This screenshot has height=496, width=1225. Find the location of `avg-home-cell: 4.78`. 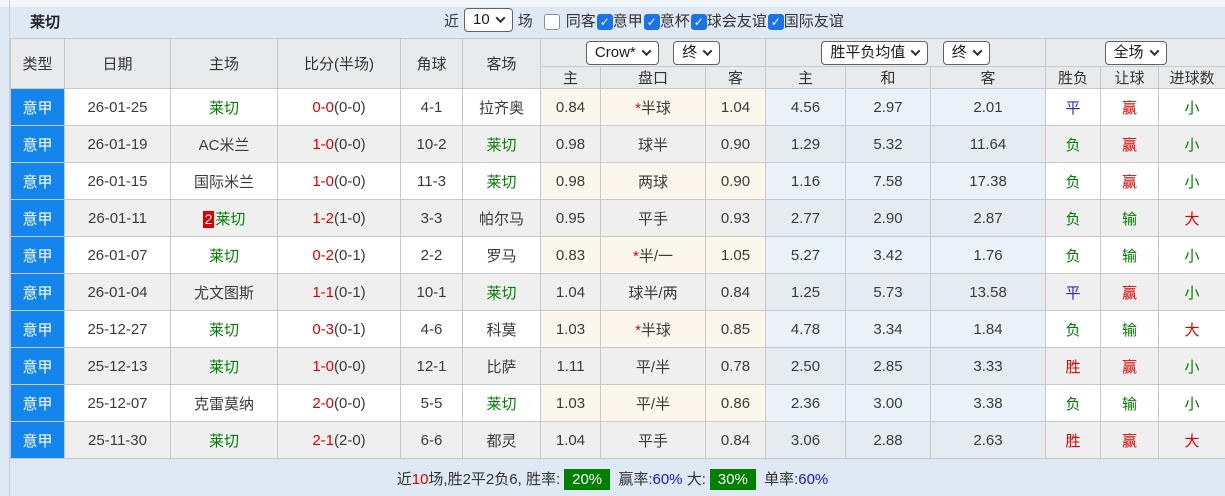

avg-home-cell: 4.78 is located at coordinates (806, 329).